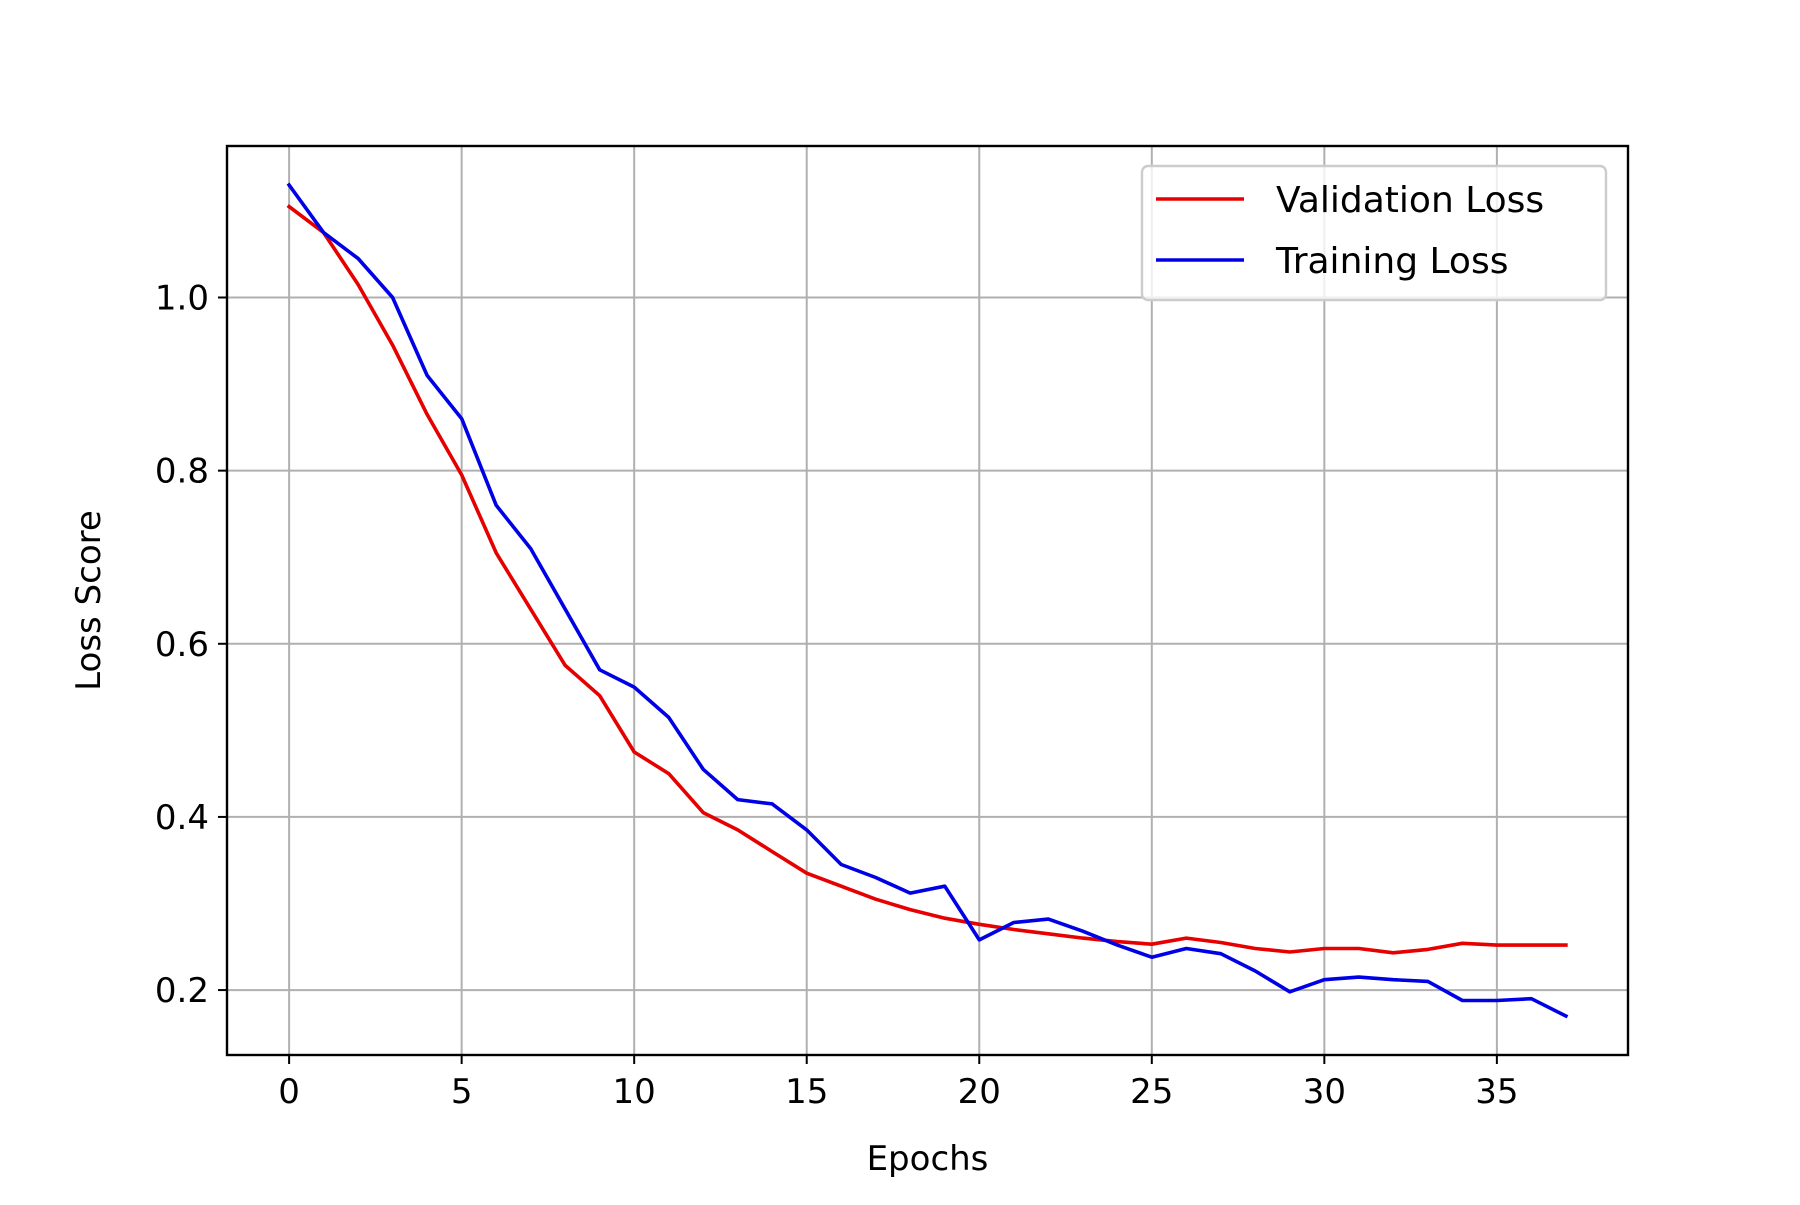  What do you see at coordinates (1391, 261) in the screenshot?
I see `legend-label-training-loss: Training Loss` at bounding box center [1391, 261].